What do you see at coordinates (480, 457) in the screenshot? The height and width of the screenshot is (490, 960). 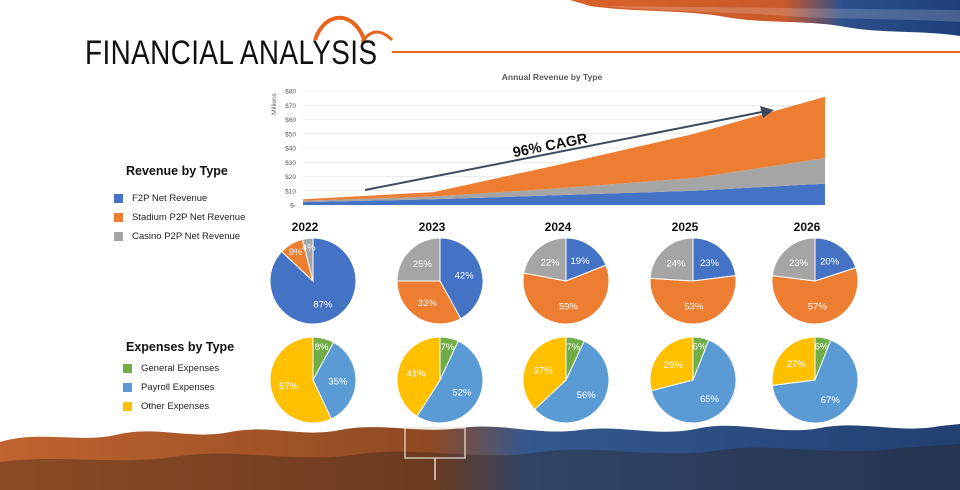 I see `crowd-footer-decoration` at bounding box center [480, 457].